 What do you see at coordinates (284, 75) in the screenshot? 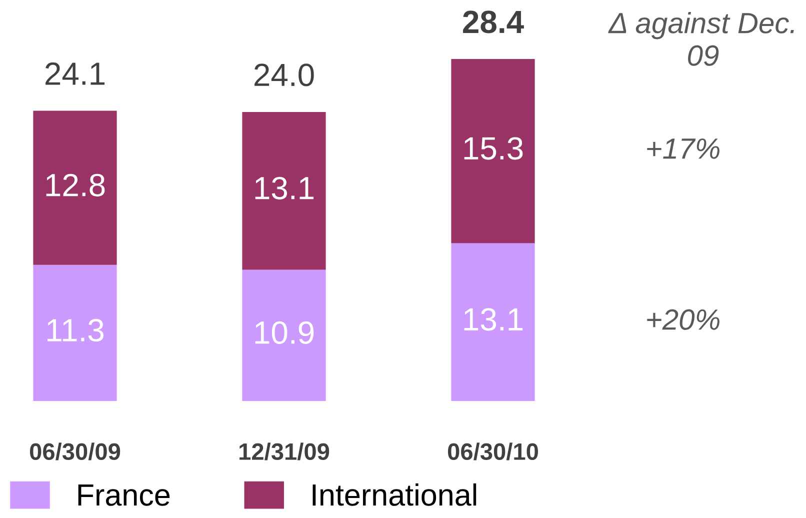
I see `total-label: 24.0` at bounding box center [284, 75].